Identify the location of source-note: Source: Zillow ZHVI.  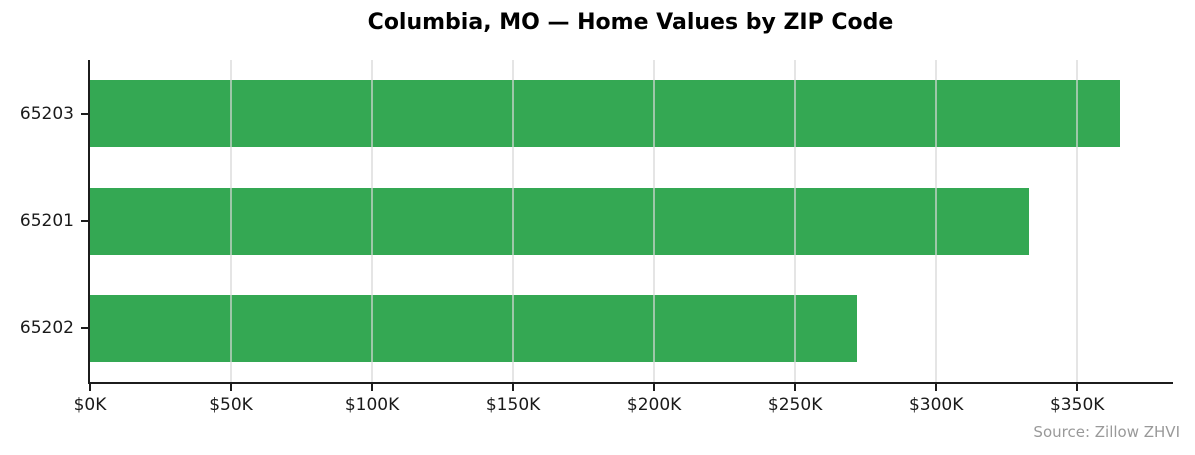
(1106, 432).